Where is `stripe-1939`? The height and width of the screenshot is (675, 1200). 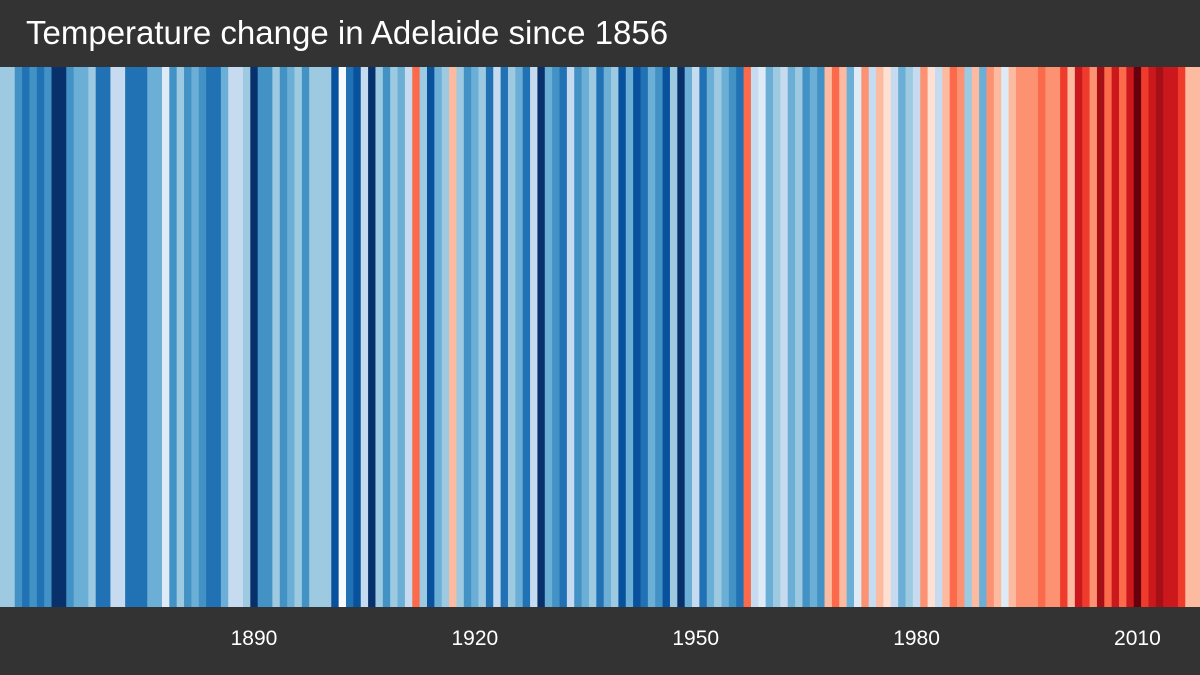 stripe-1939 is located at coordinates (615, 337).